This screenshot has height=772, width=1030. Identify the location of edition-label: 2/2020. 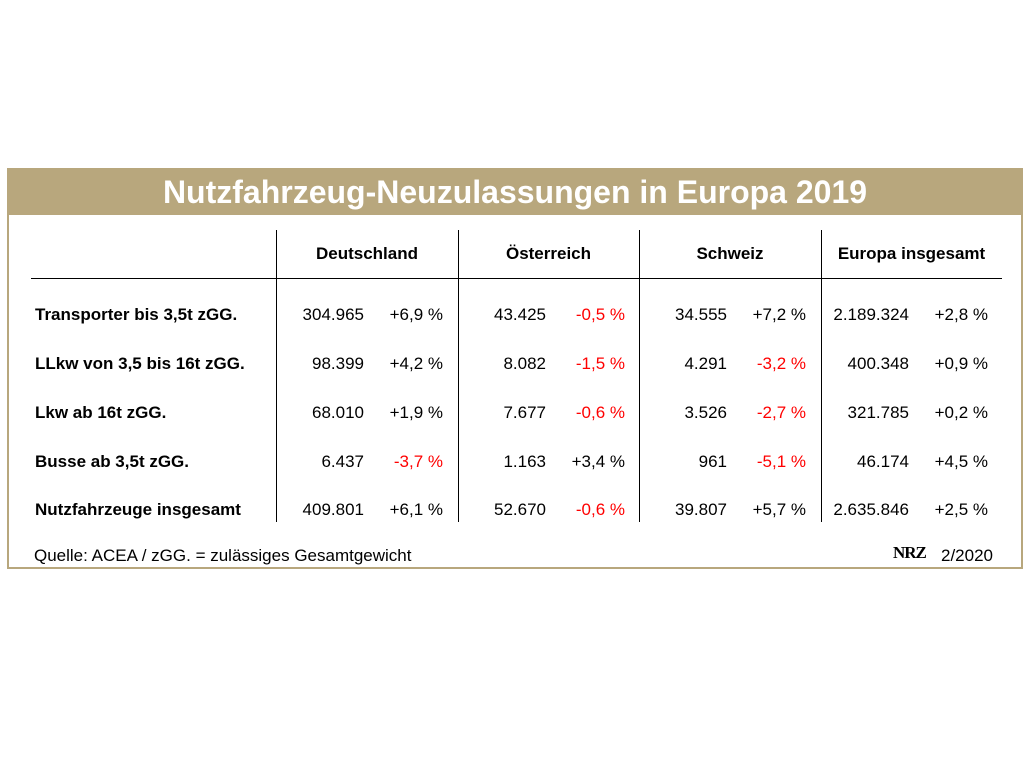
(967, 555).